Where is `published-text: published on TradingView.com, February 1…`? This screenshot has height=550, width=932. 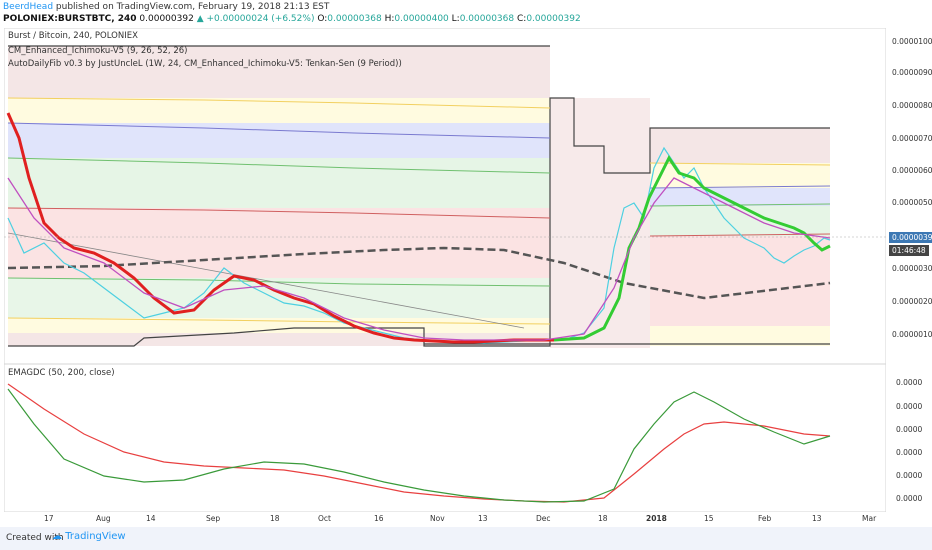 published-text: published on TradingView.com, February 1… is located at coordinates (192, 7).